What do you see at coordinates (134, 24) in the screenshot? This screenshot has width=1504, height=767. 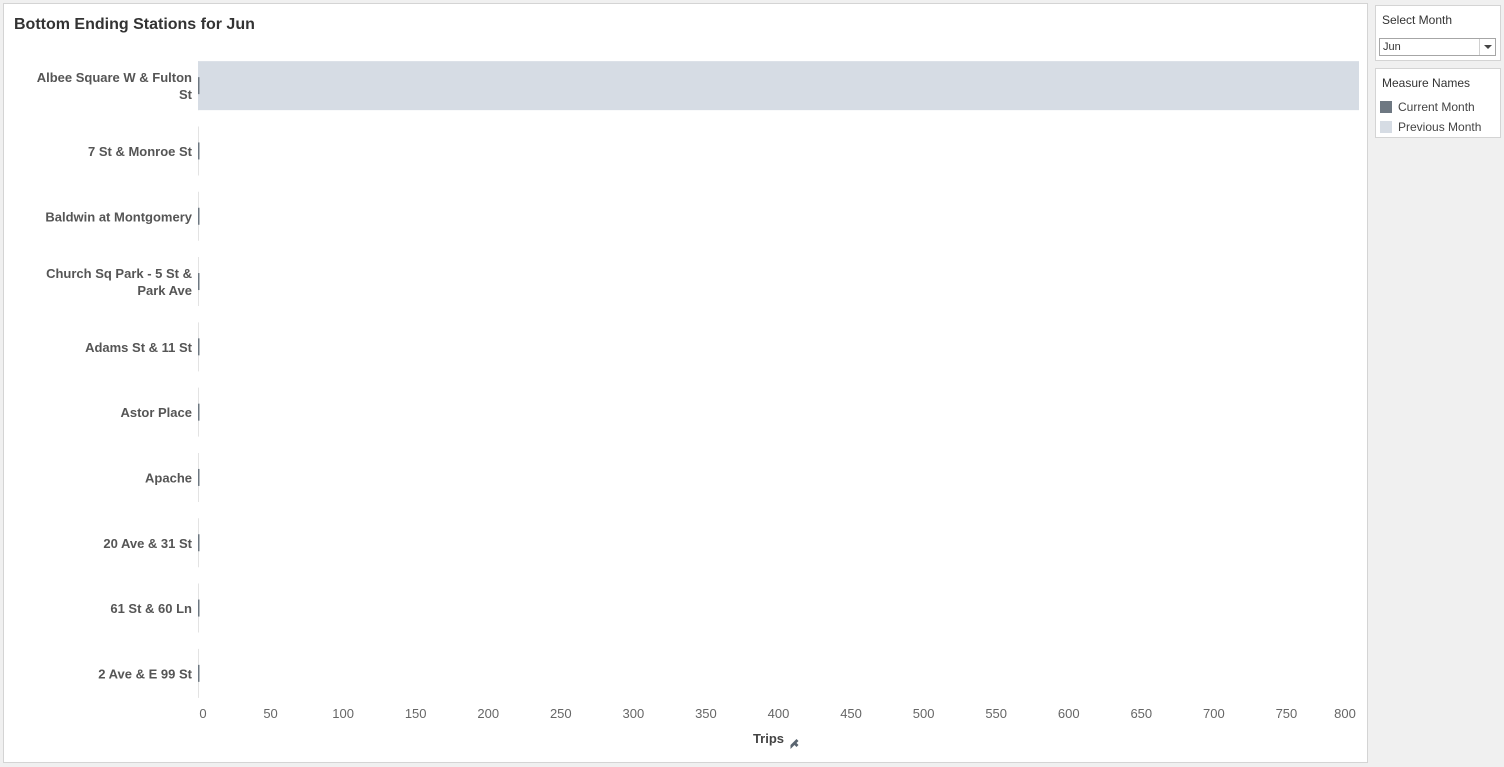 I see `chart-title: Bottom Ending Stations for Jun` at bounding box center [134, 24].